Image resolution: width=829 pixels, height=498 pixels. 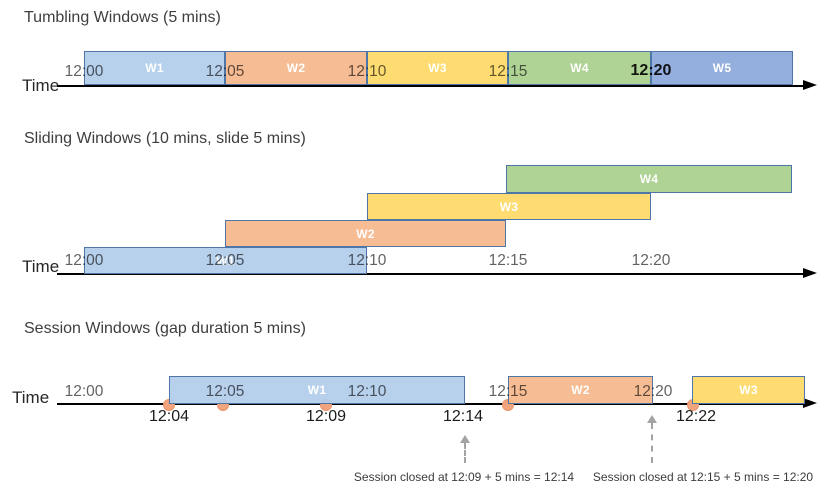 I want to click on sliding-window-w3: W3, so click(x=509, y=206).